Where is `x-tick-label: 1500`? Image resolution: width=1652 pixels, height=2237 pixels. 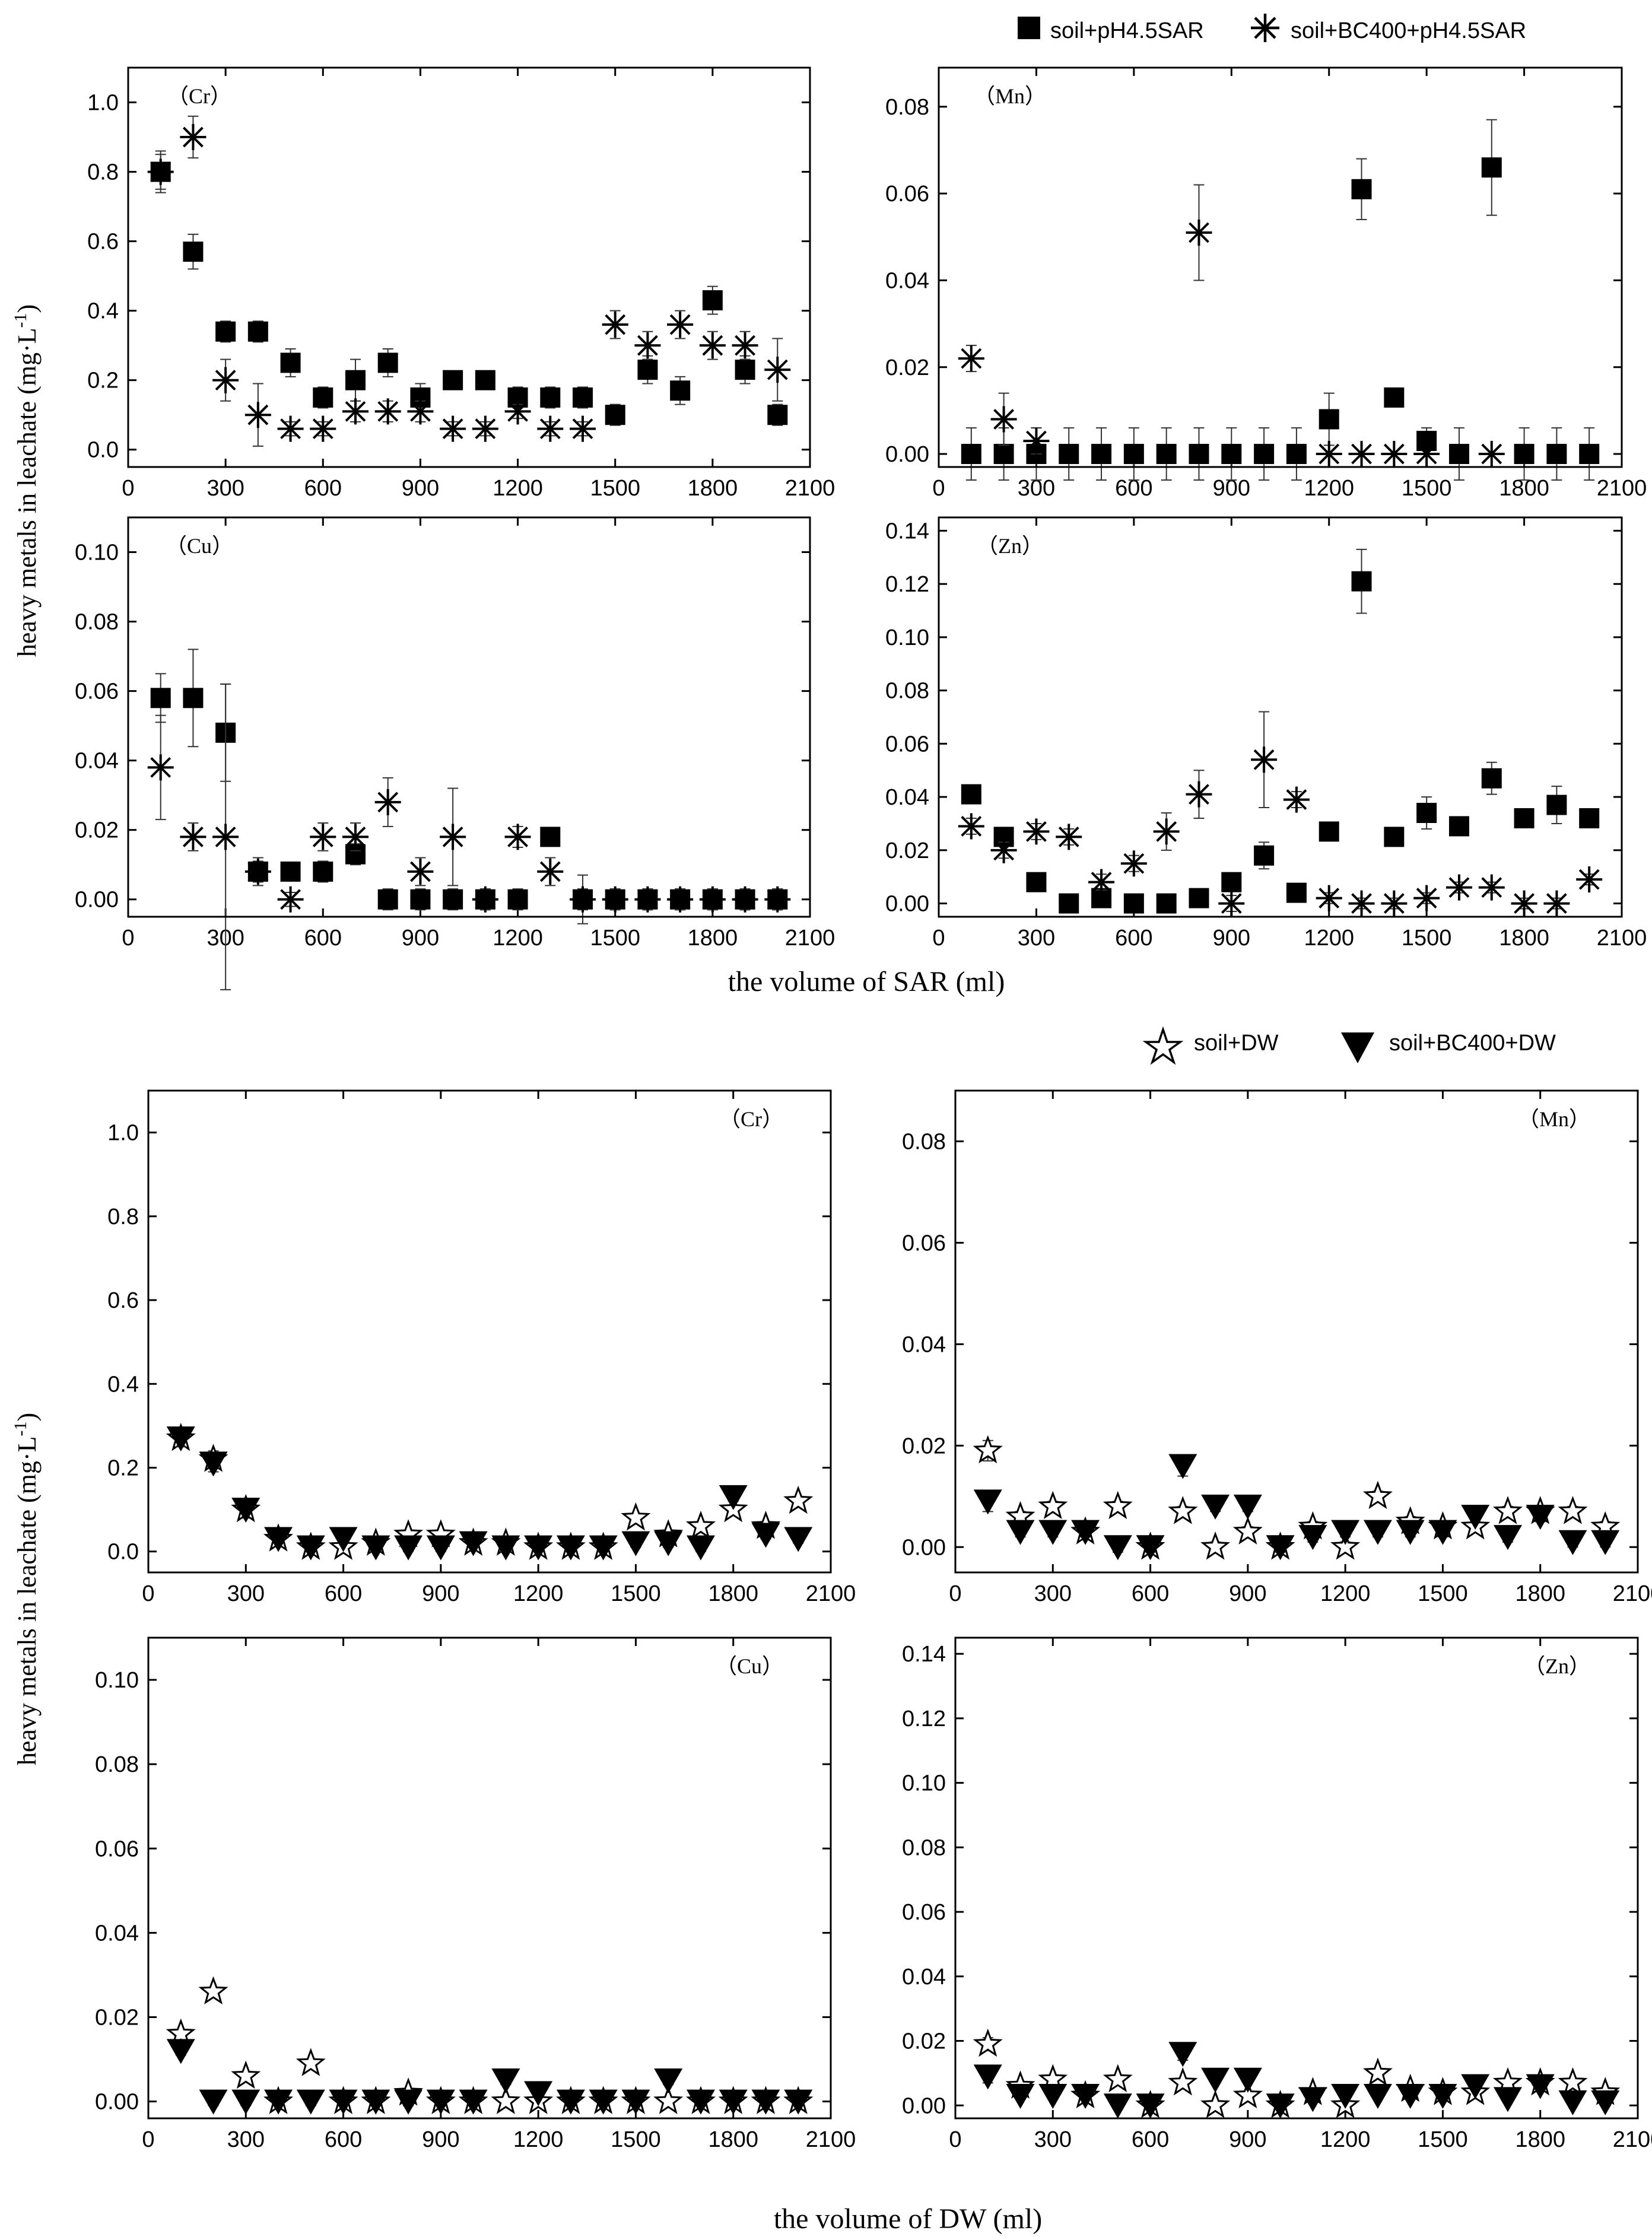
x-tick-label: 1500 is located at coordinates (636, 1593).